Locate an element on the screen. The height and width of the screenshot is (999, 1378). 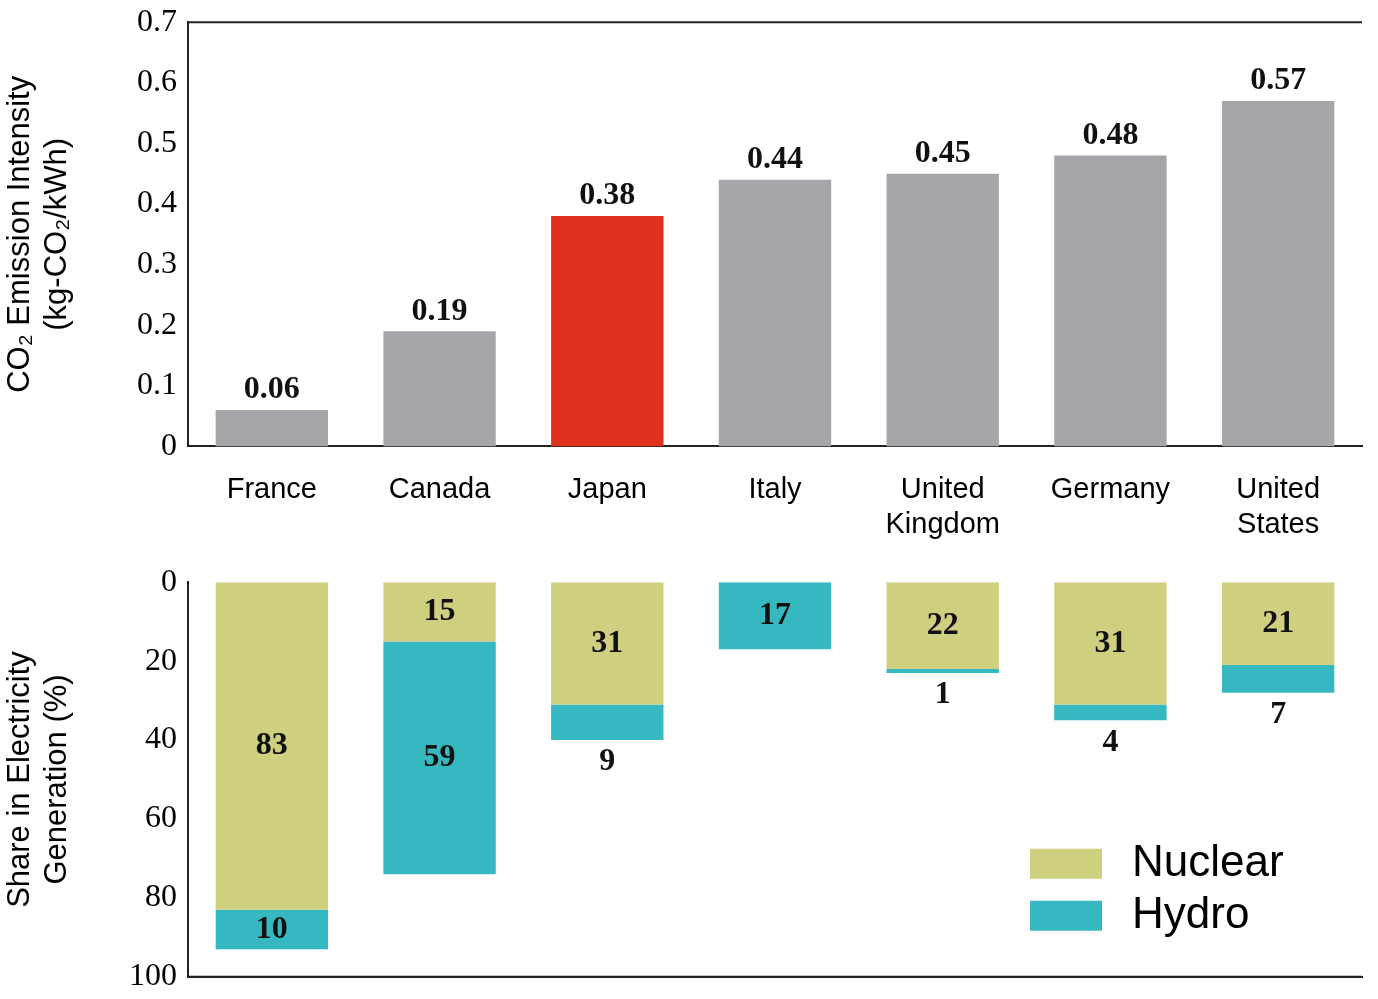
x-tick-label: Italy is located at coordinates (775, 487).